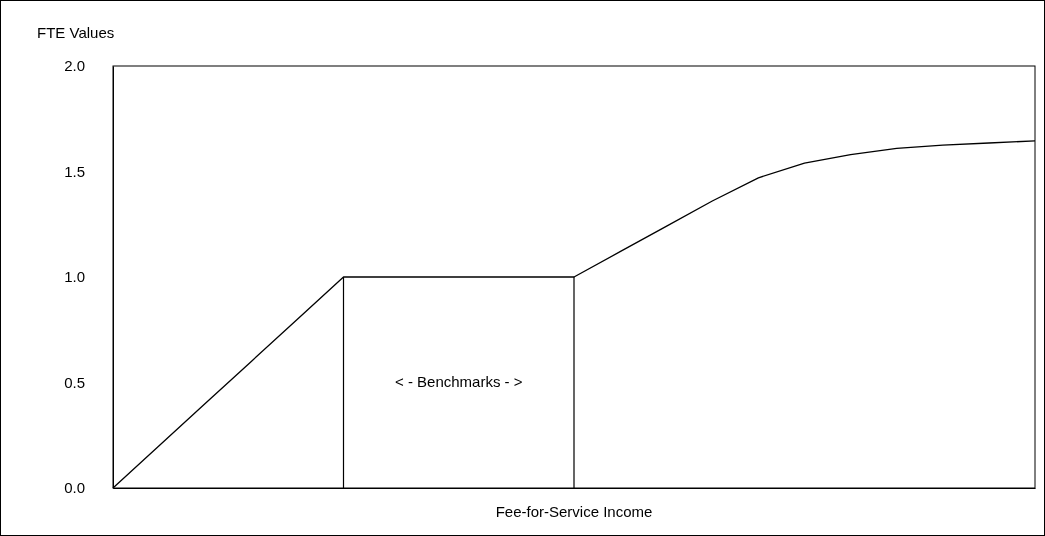 The image size is (1045, 536). Describe the element at coordinates (74, 277) in the screenshot. I see `y-tick-label: 1.0` at that location.